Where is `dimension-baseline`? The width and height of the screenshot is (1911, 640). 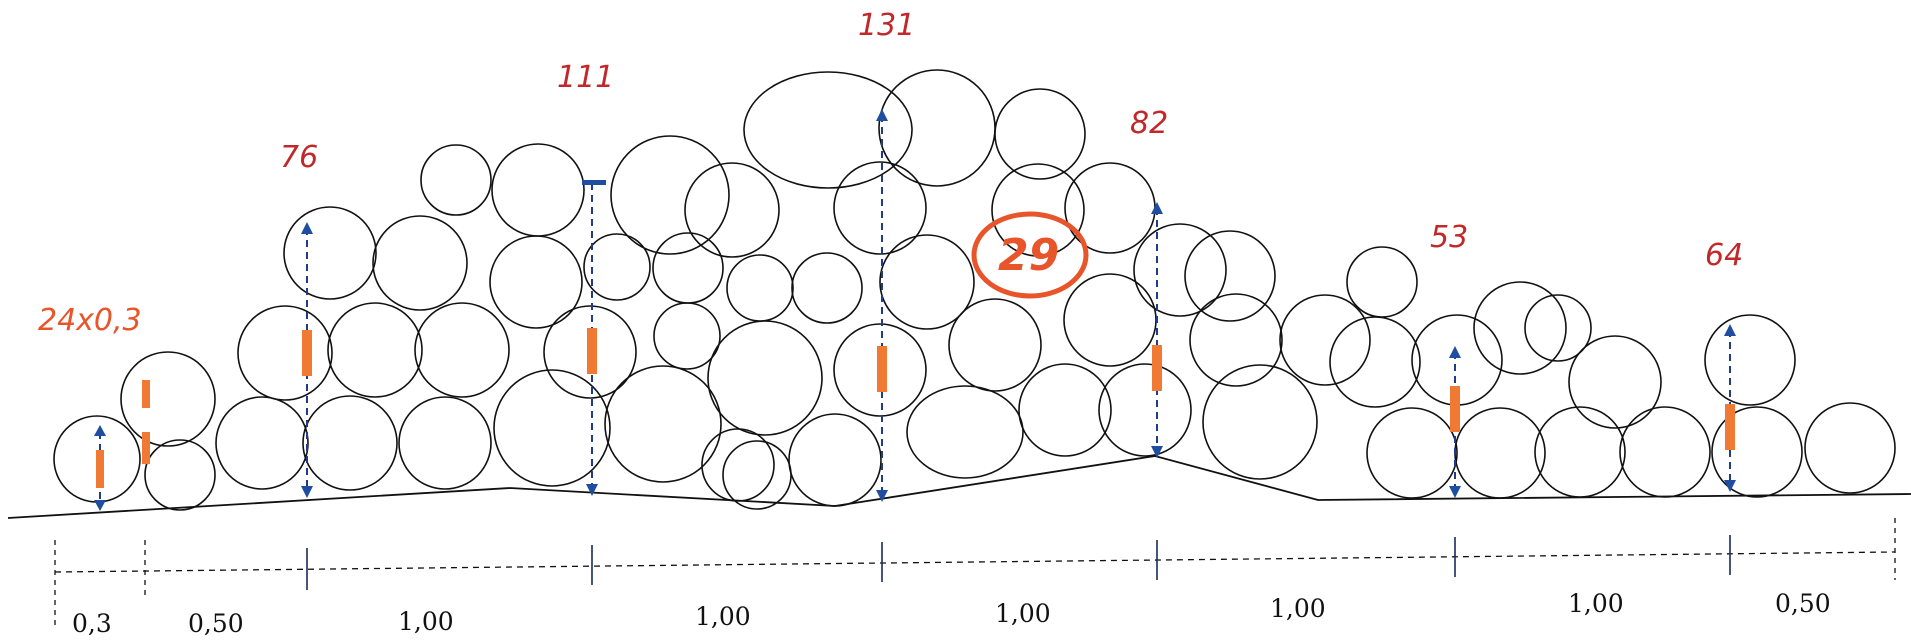 dimension-baseline is located at coordinates (975, 562).